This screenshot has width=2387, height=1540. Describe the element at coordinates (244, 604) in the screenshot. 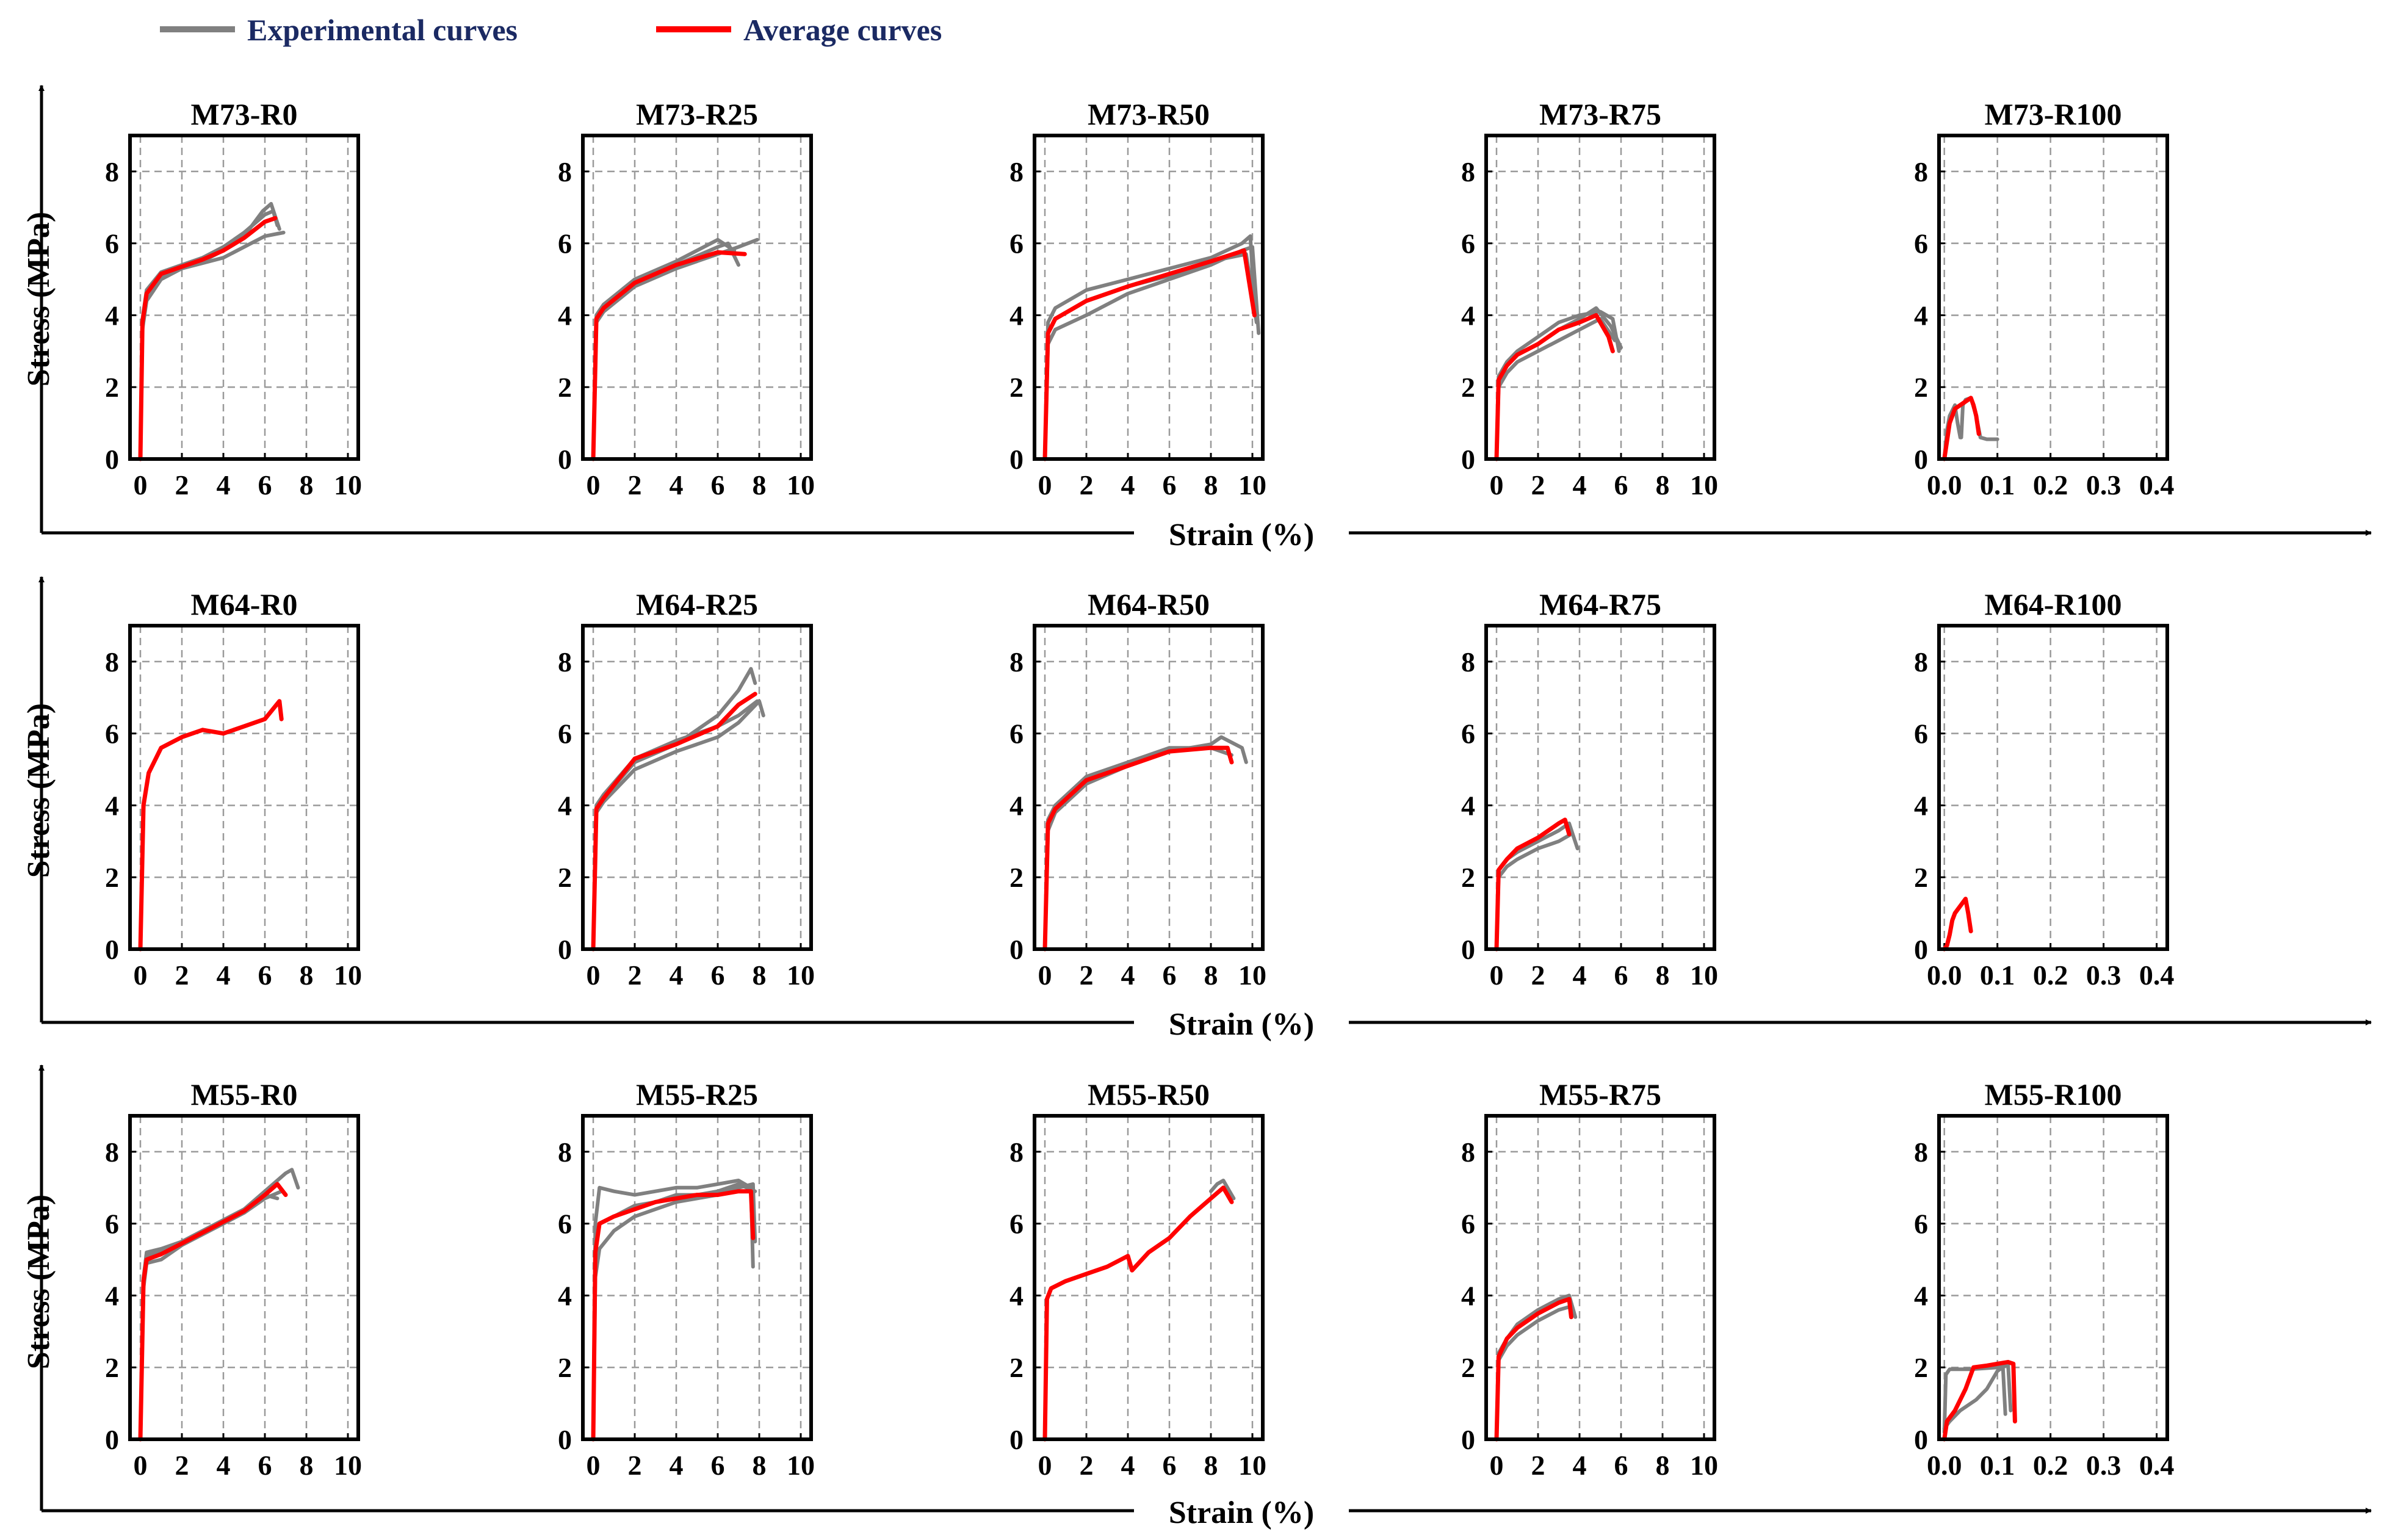

I see `panel-title: M64-R0` at that location.